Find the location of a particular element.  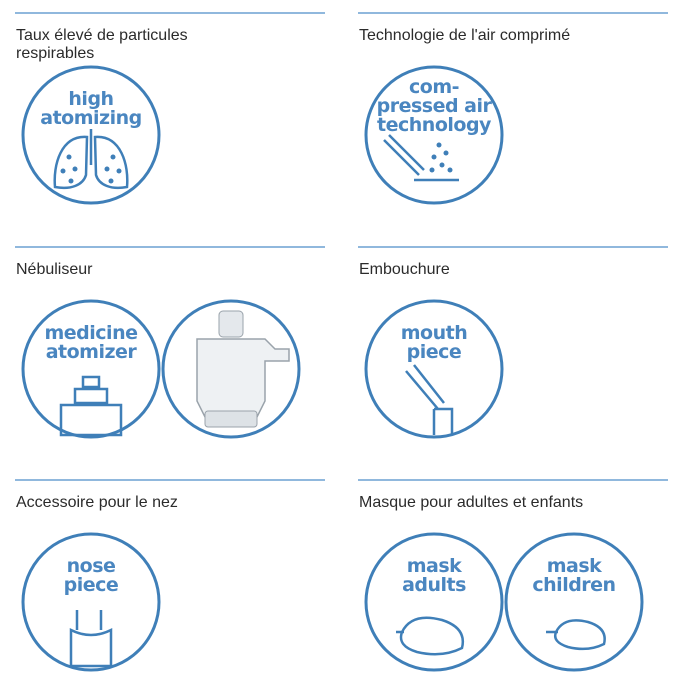

feature-title: Accessoire pour le nez is located at coordinates (97, 502).